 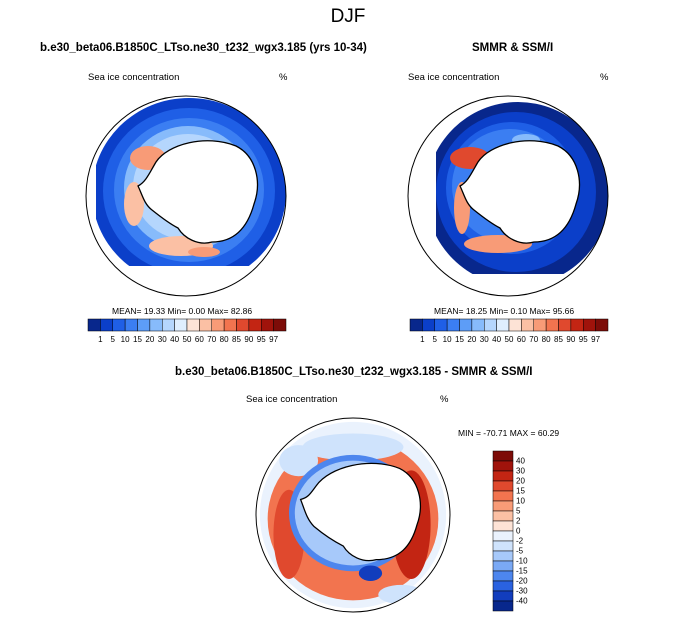 What do you see at coordinates (520, 461) in the screenshot?
I see `diff-colorbar-tick-label: 40` at bounding box center [520, 461].